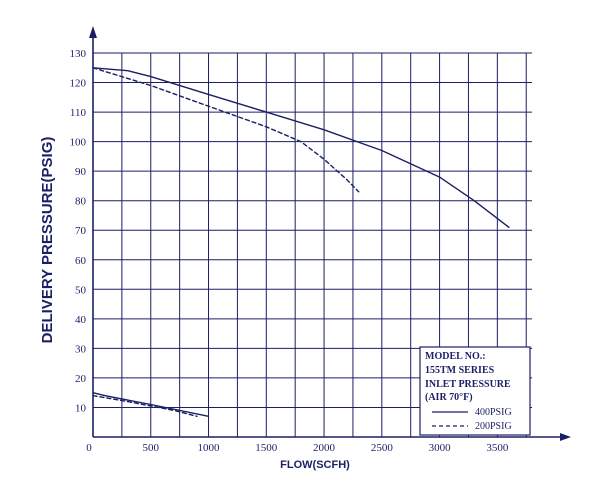 The height and width of the screenshot is (492, 600). I want to click on x-tick-label: 1000, so click(209, 448).